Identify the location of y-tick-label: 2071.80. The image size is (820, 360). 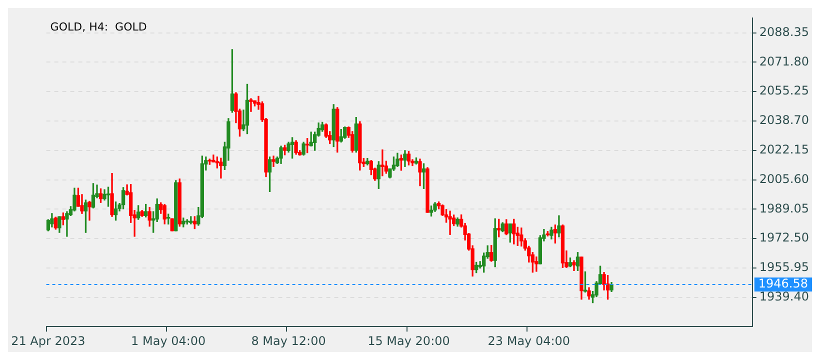
(784, 61).